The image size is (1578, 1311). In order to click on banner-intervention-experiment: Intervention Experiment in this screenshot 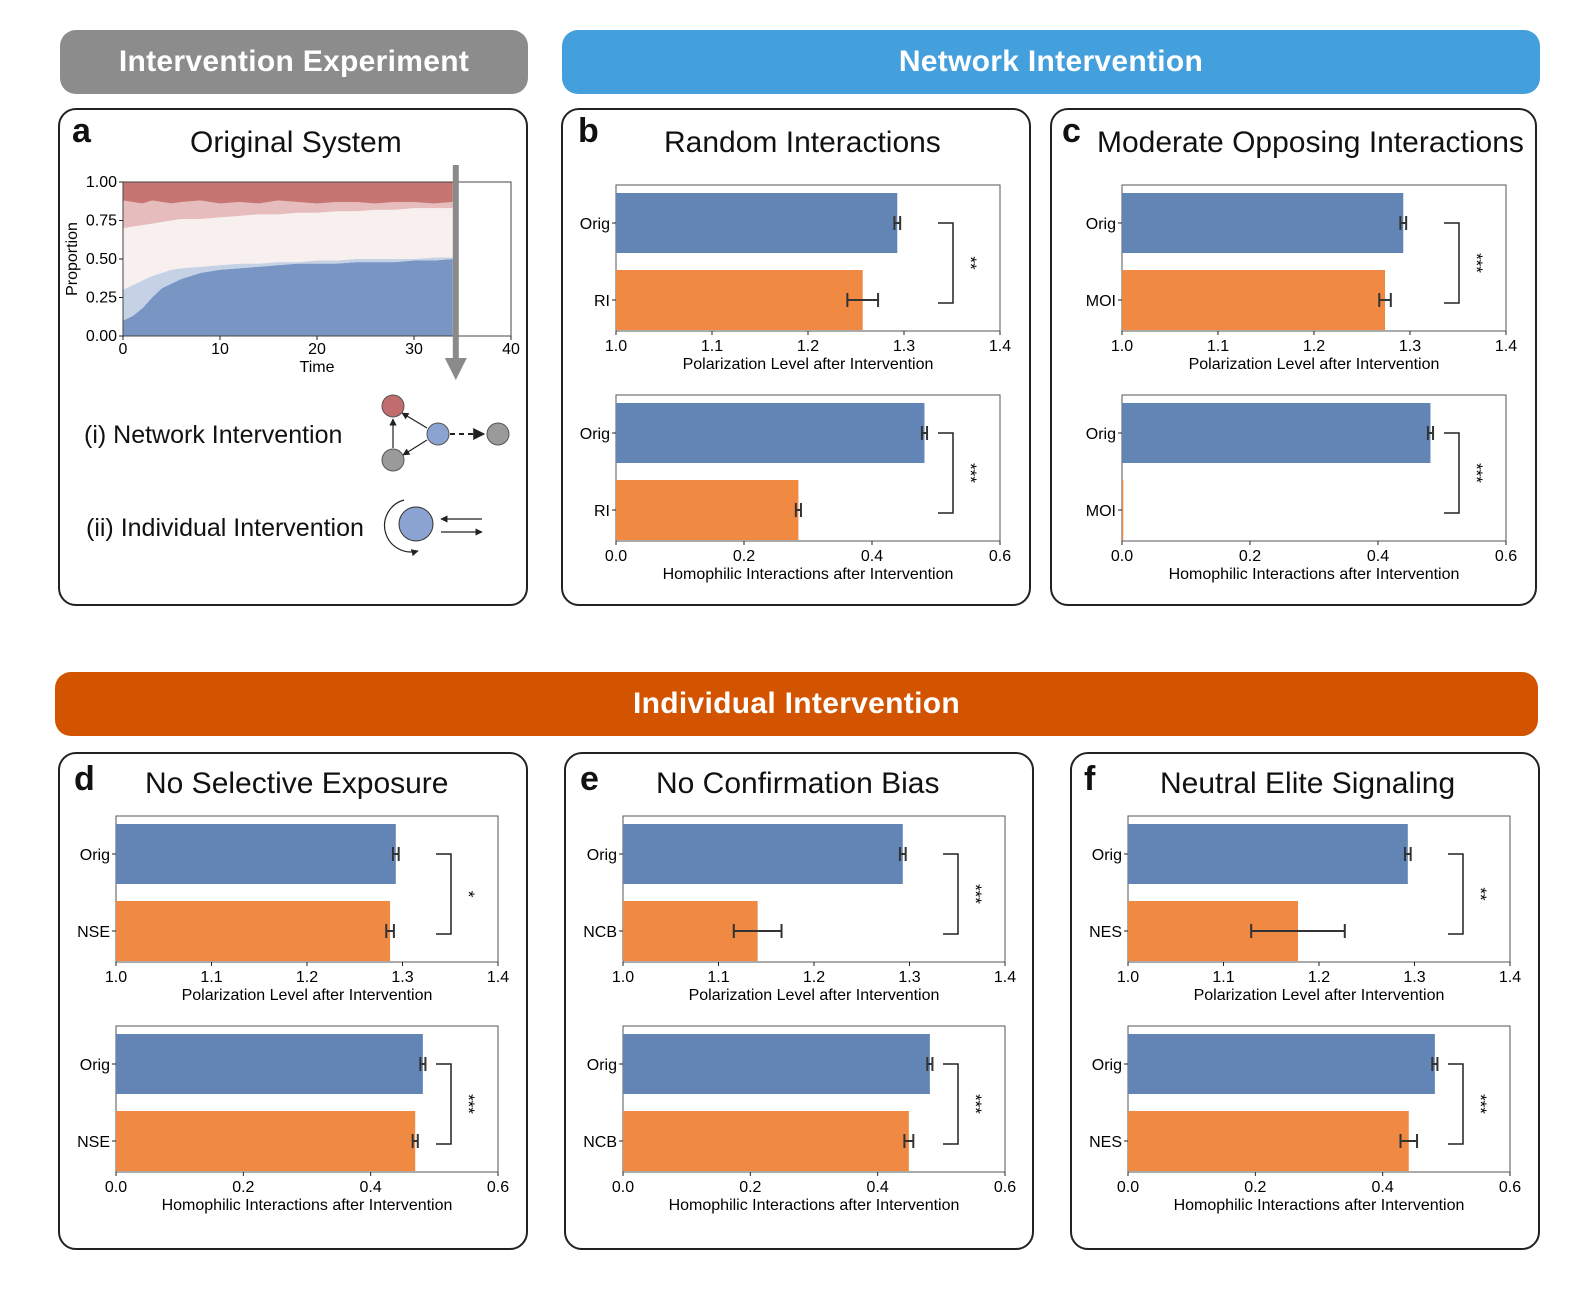, I will do `click(294, 62)`.